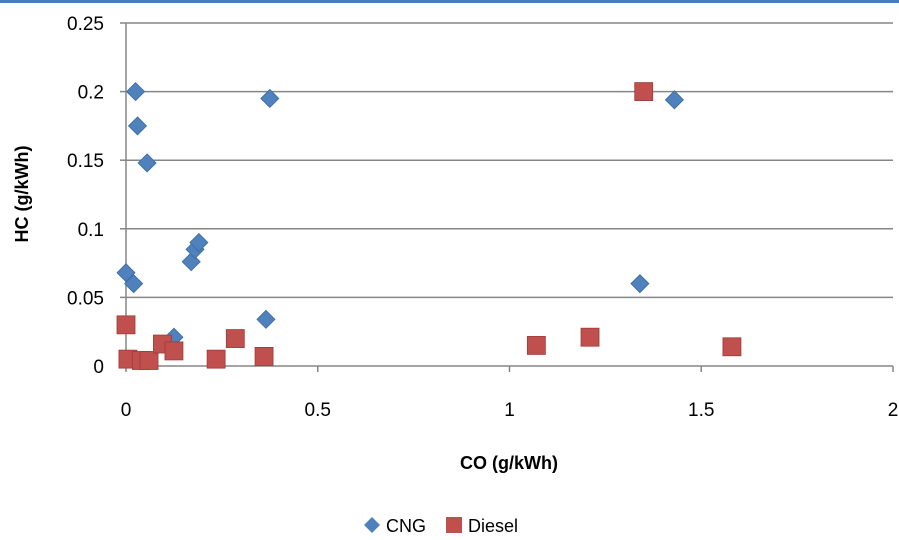  What do you see at coordinates (318, 410) in the screenshot?
I see `x-tick-label: 0.5` at bounding box center [318, 410].